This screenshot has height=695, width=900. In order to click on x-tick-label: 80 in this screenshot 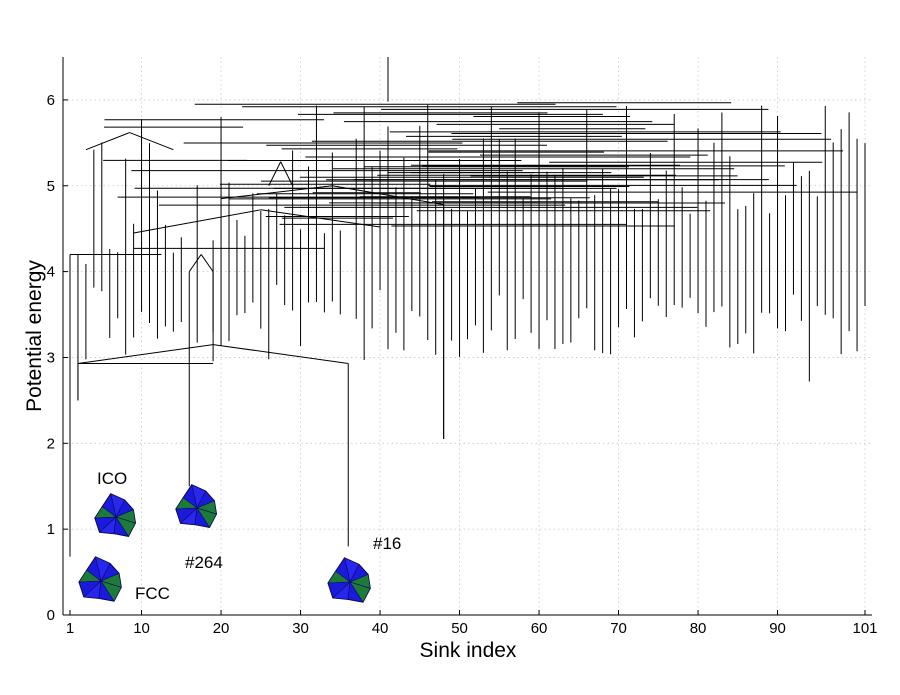, I will do `click(698, 628)`.